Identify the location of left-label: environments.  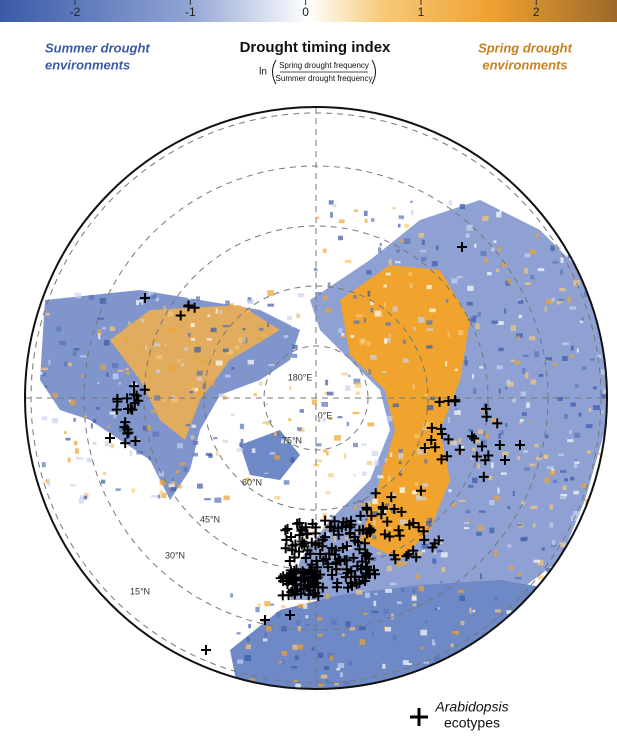
(87, 64).